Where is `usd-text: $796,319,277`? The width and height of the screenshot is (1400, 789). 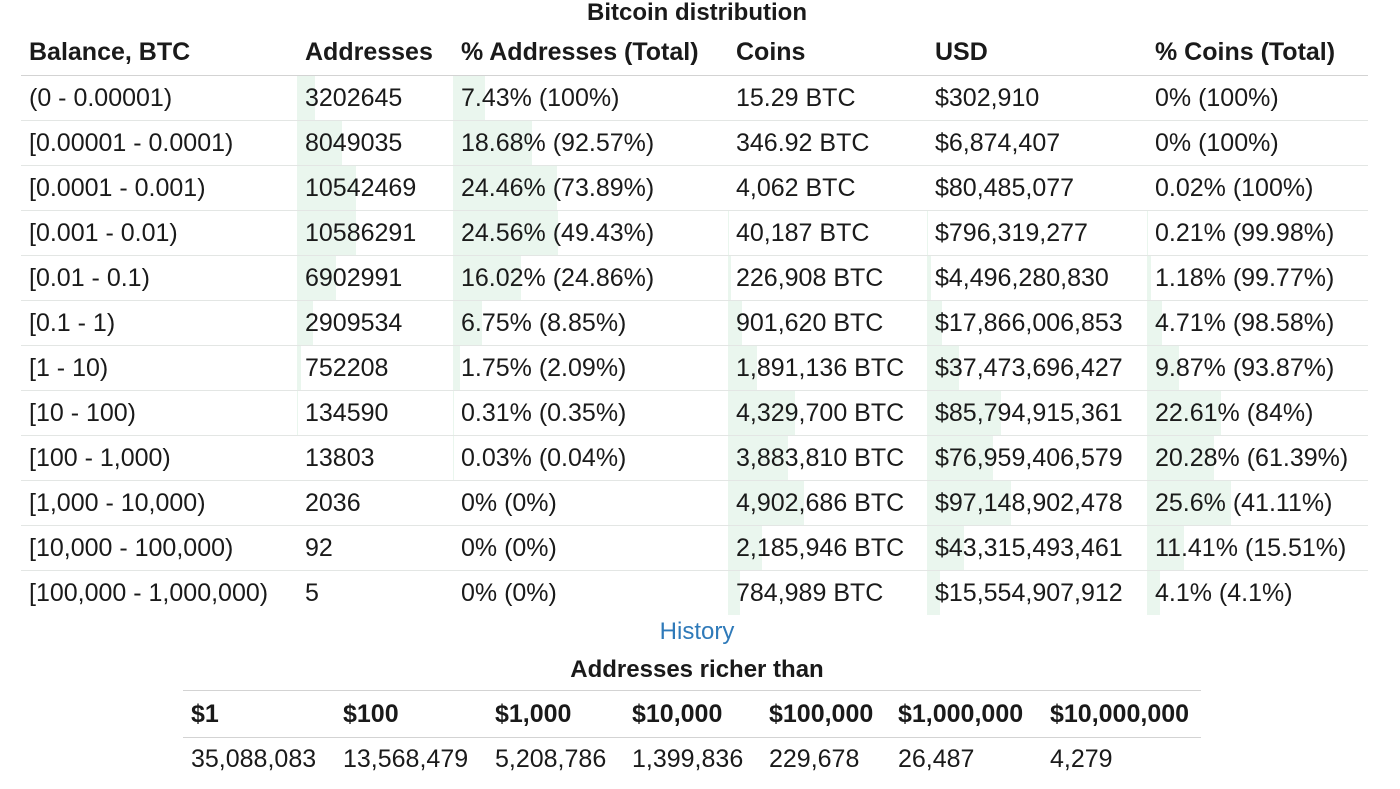 usd-text: $796,319,277 is located at coordinates (1011, 232).